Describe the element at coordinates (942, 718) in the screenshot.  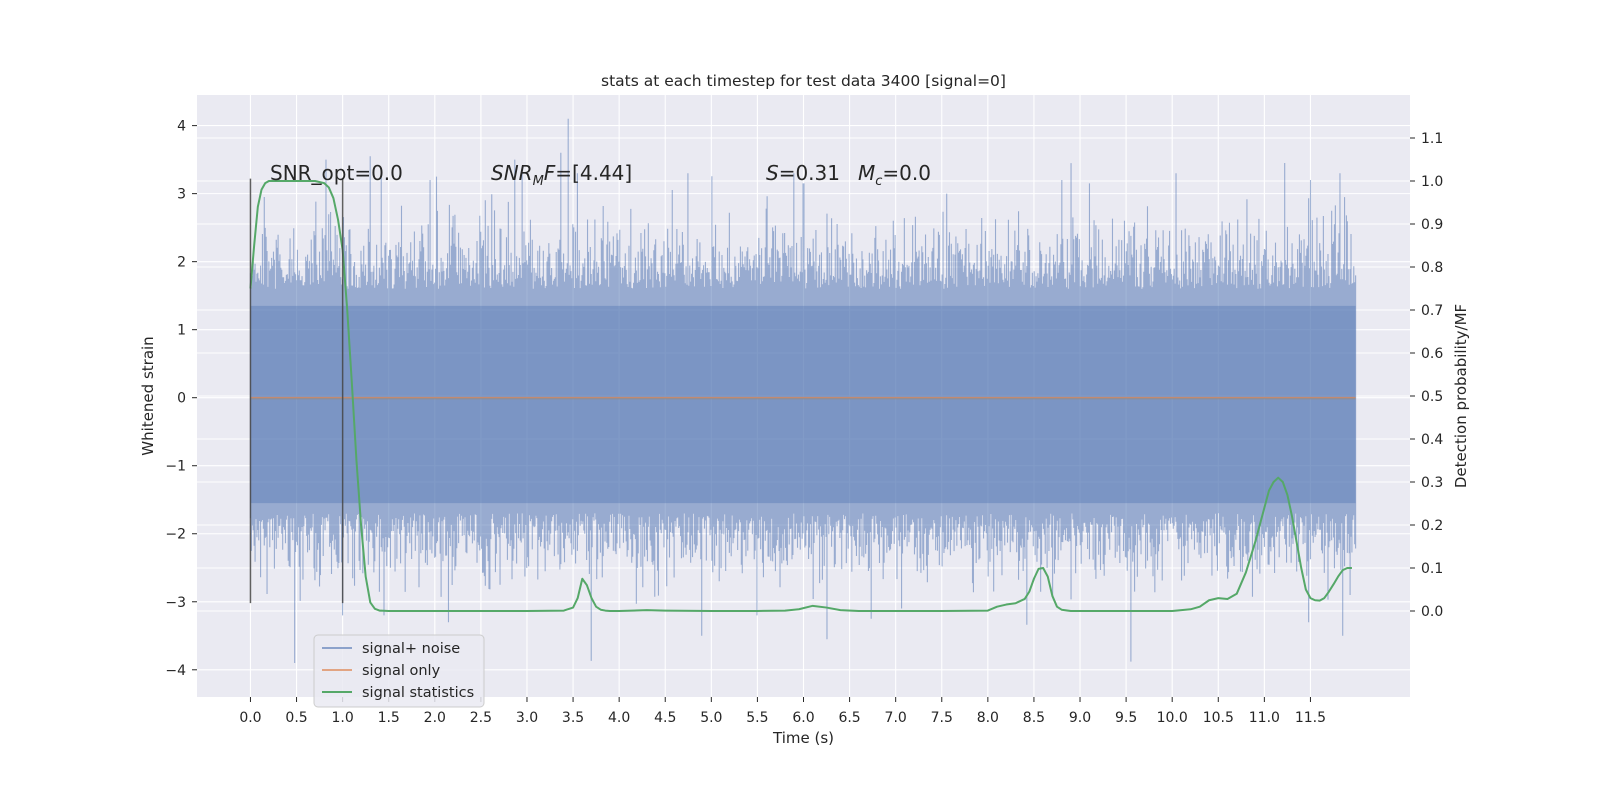
I see `x-tick-label: 7.5` at that location.